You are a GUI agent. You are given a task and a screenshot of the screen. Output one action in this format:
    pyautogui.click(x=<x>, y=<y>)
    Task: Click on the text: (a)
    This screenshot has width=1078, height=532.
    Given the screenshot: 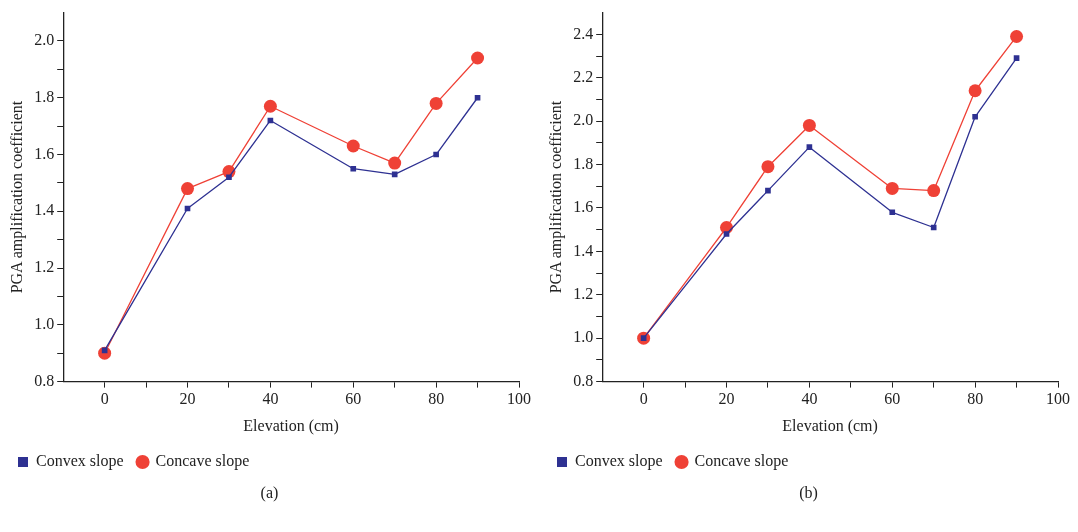 What is the action you would take?
    pyautogui.click(x=269, y=493)
    